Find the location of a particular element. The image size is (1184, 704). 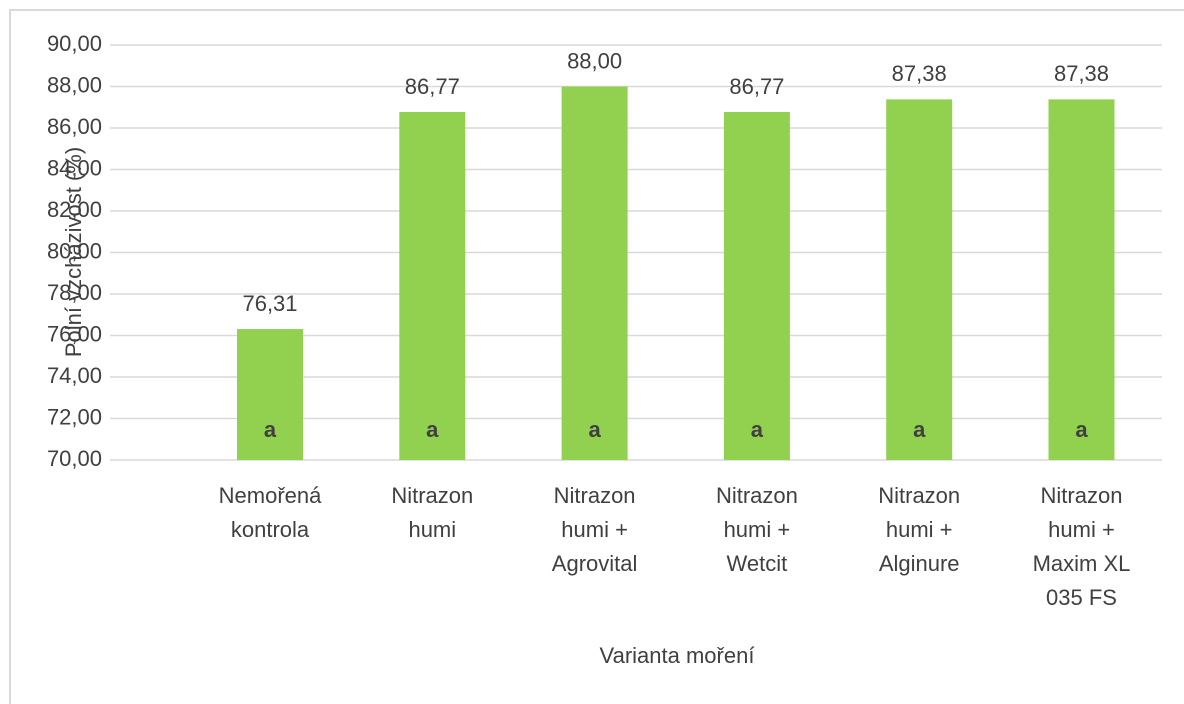

y-tick-label: 80,00 is located at coordinates (74, 250).